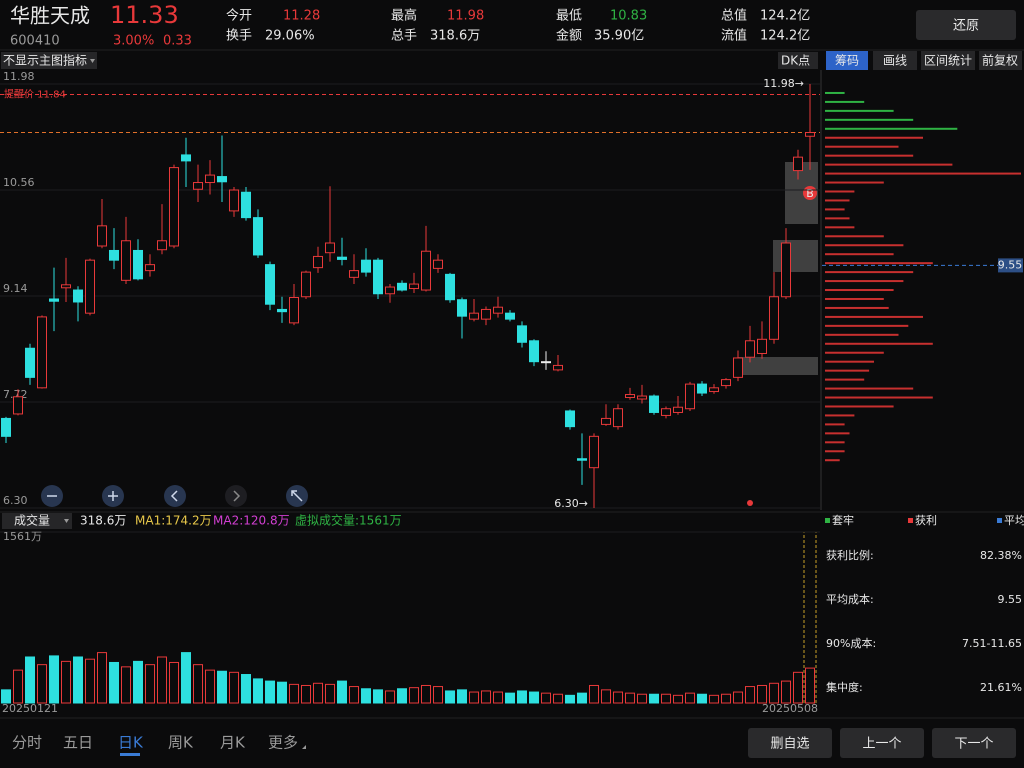 This screenshot has height=768, width=1024. What do you see at coordinates (22, 536) in the screenshot?
I see `y-tick-label: 1561万` at bounding box center [22, 536].